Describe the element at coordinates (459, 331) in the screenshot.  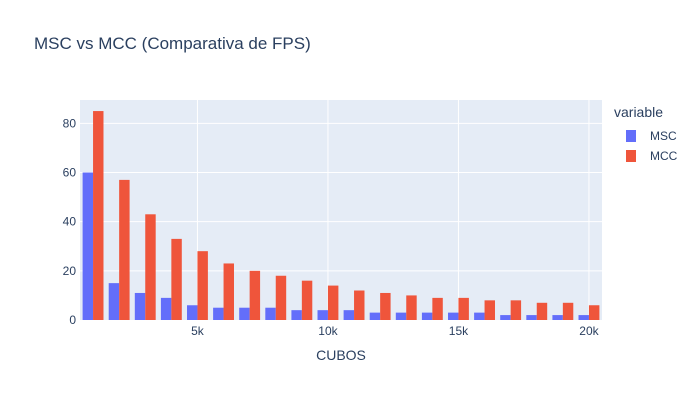
I see `x-tick-label: 15k` at that location.